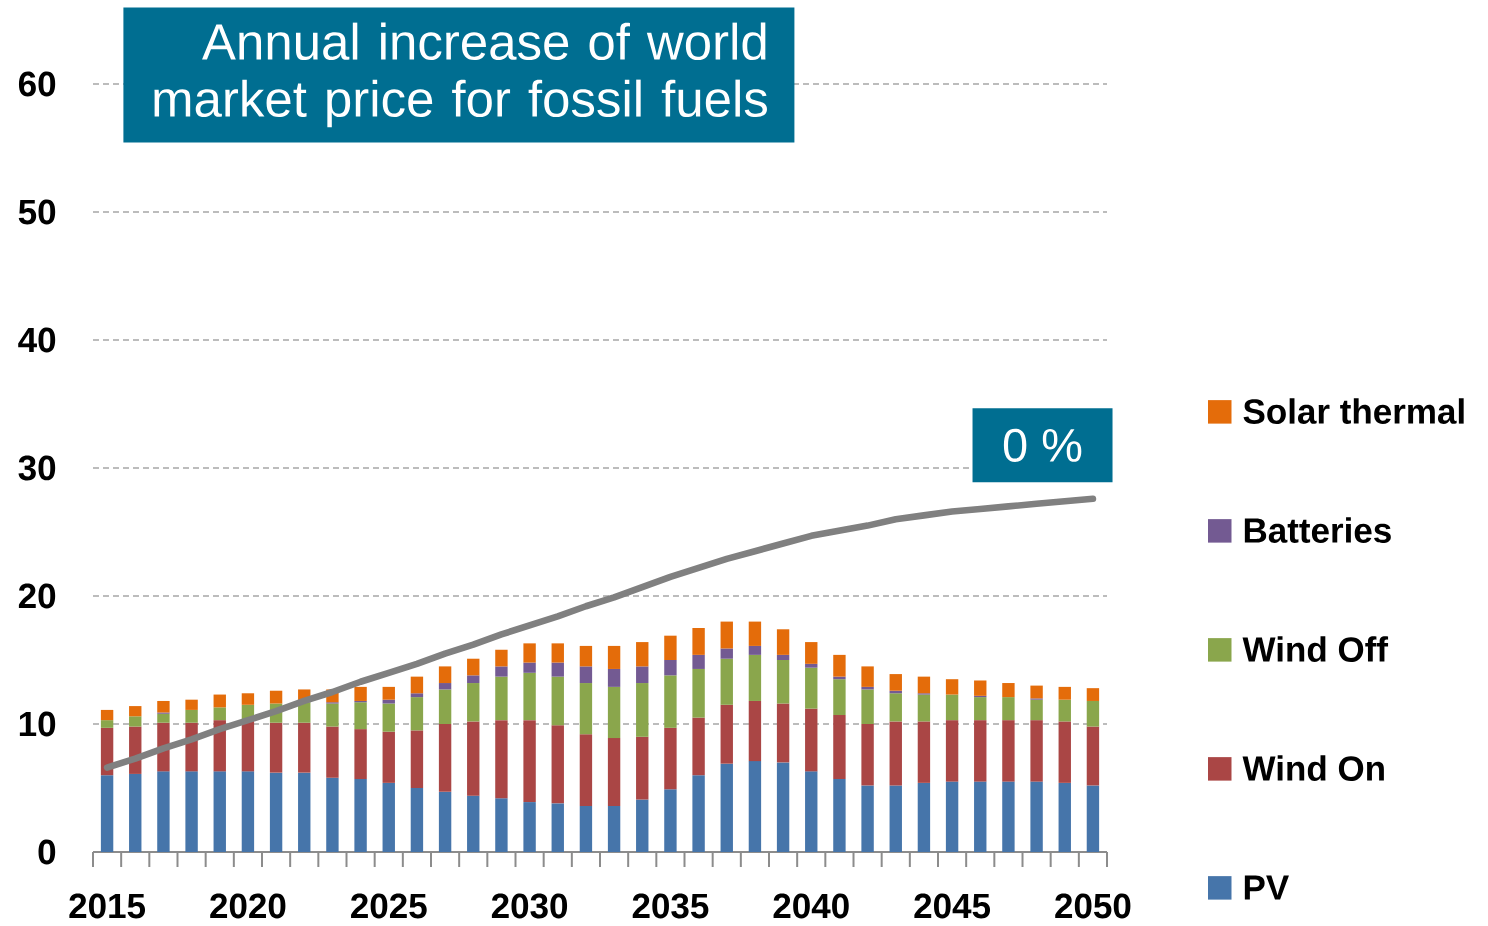 The height and width of the screenshot is (926, 1488). I want to click on x-tick-label: 2035, so click(670, 906).